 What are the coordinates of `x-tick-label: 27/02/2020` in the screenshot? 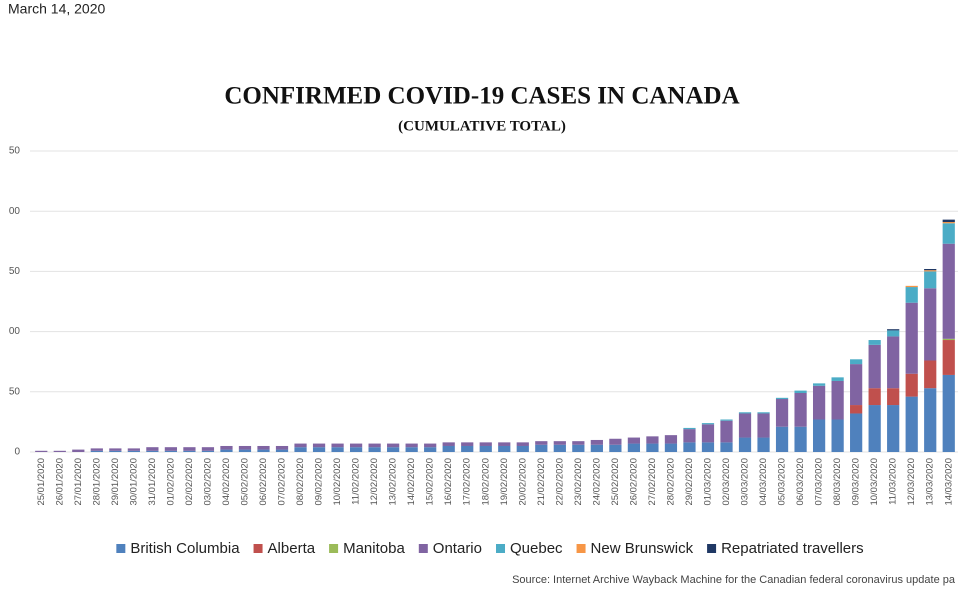 It's located at (652, 482).